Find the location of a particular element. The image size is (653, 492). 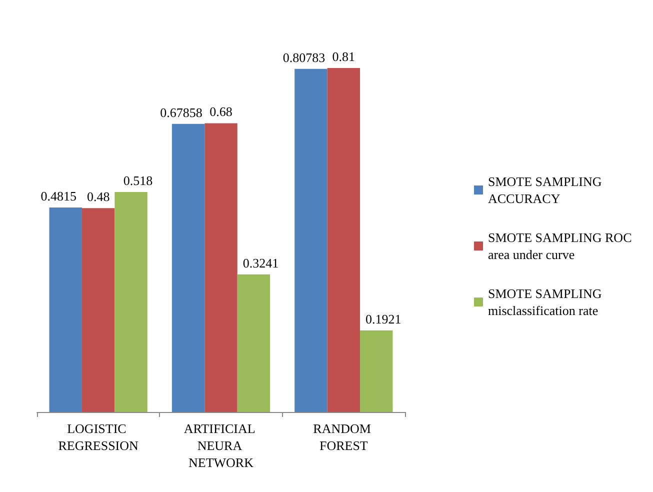

data-label: 0.4815 is located at coordinates (58, 196).